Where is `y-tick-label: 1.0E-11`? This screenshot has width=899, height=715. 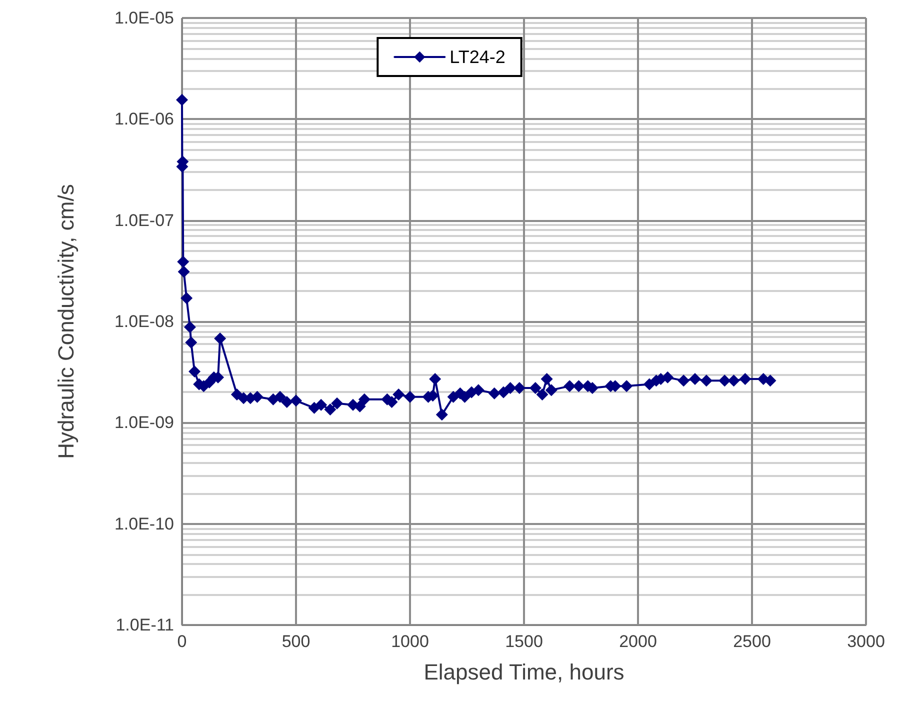 y-tick-label: 1.0E-11 is located at coordinates (145, 625).